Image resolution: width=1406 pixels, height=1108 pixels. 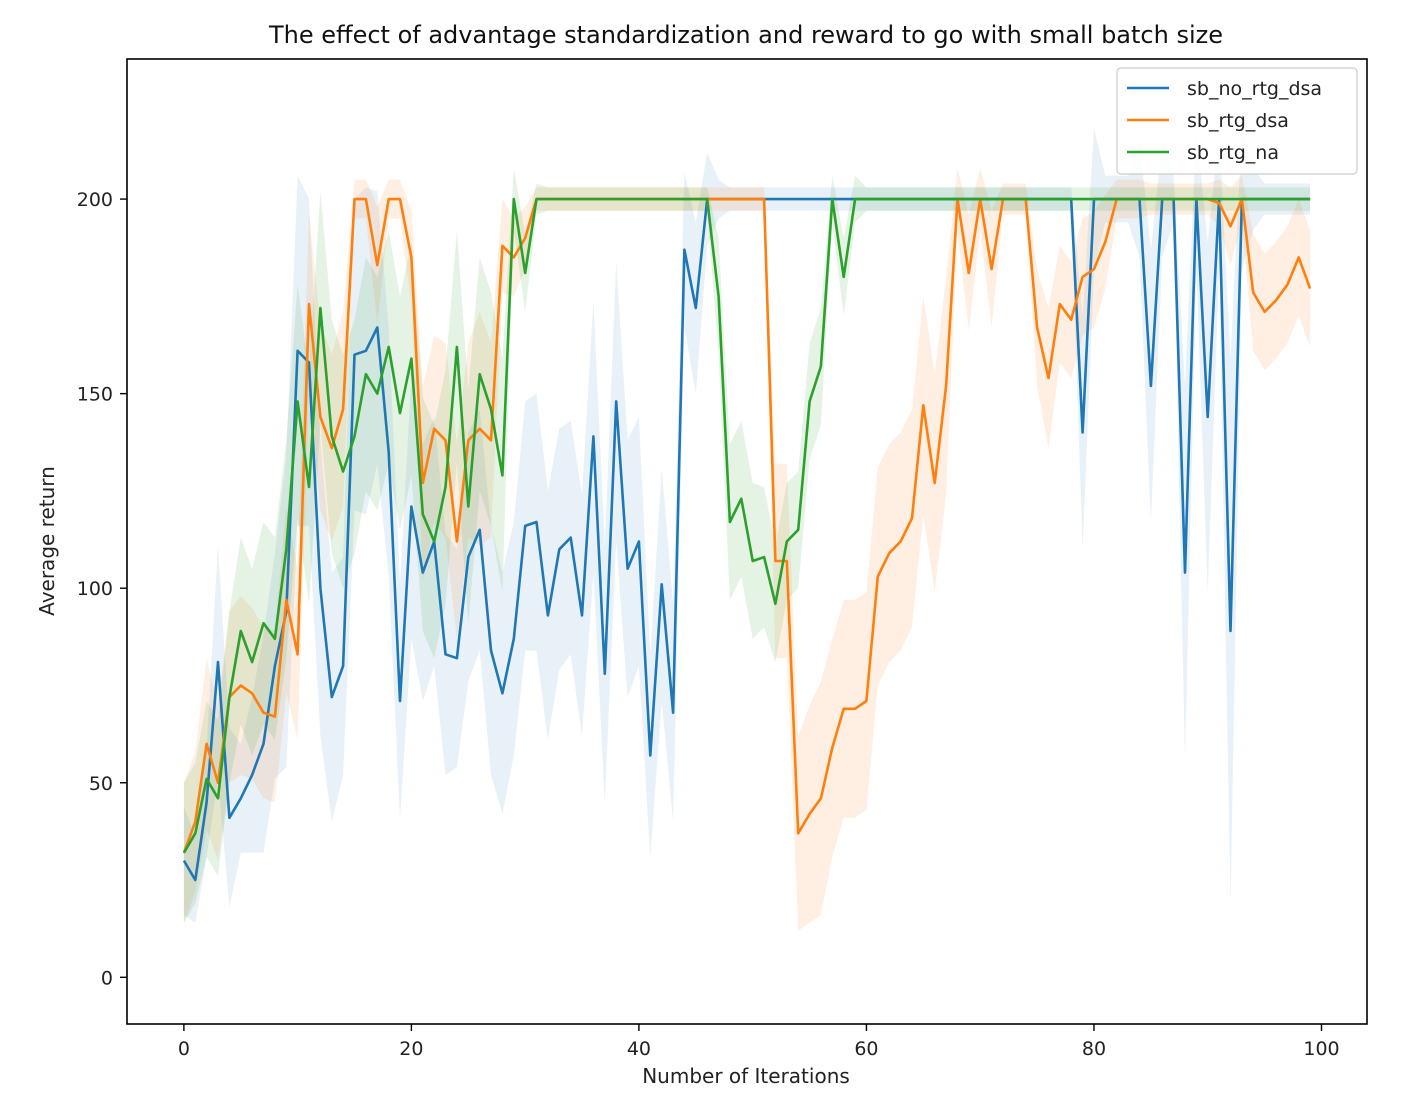 I want to click on x-tick-label: 60, so click(x=866, y=1049).